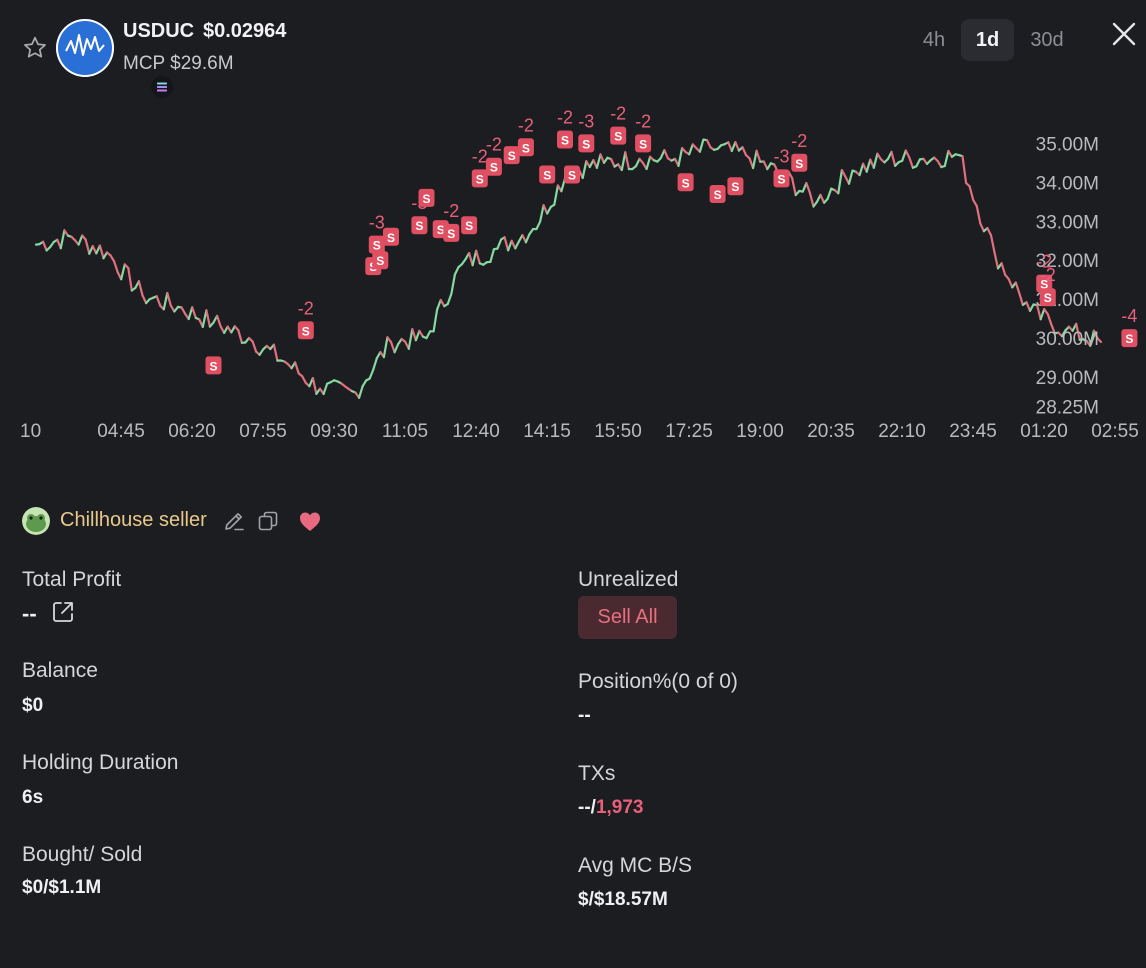  I want to click on txs-count: 1,973, so click(619, 807).